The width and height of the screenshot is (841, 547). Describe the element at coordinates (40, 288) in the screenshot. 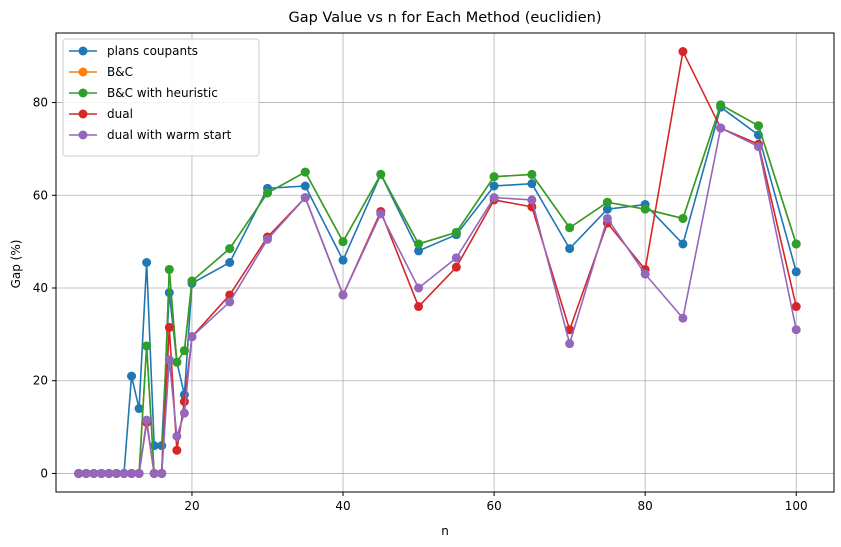

I see `y-tick-label-2: 40` at that location.